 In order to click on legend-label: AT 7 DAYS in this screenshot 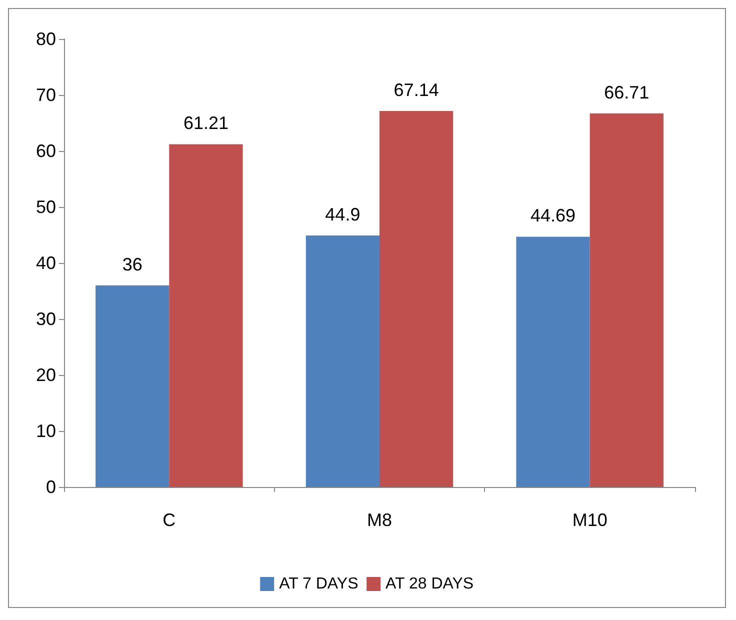, I will do `click(318, 584)`.